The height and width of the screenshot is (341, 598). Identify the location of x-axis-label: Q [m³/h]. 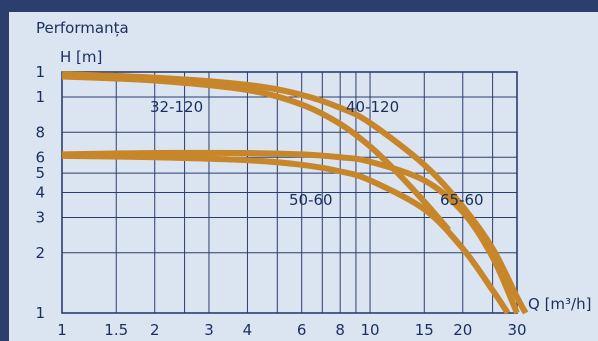
(559, 304).